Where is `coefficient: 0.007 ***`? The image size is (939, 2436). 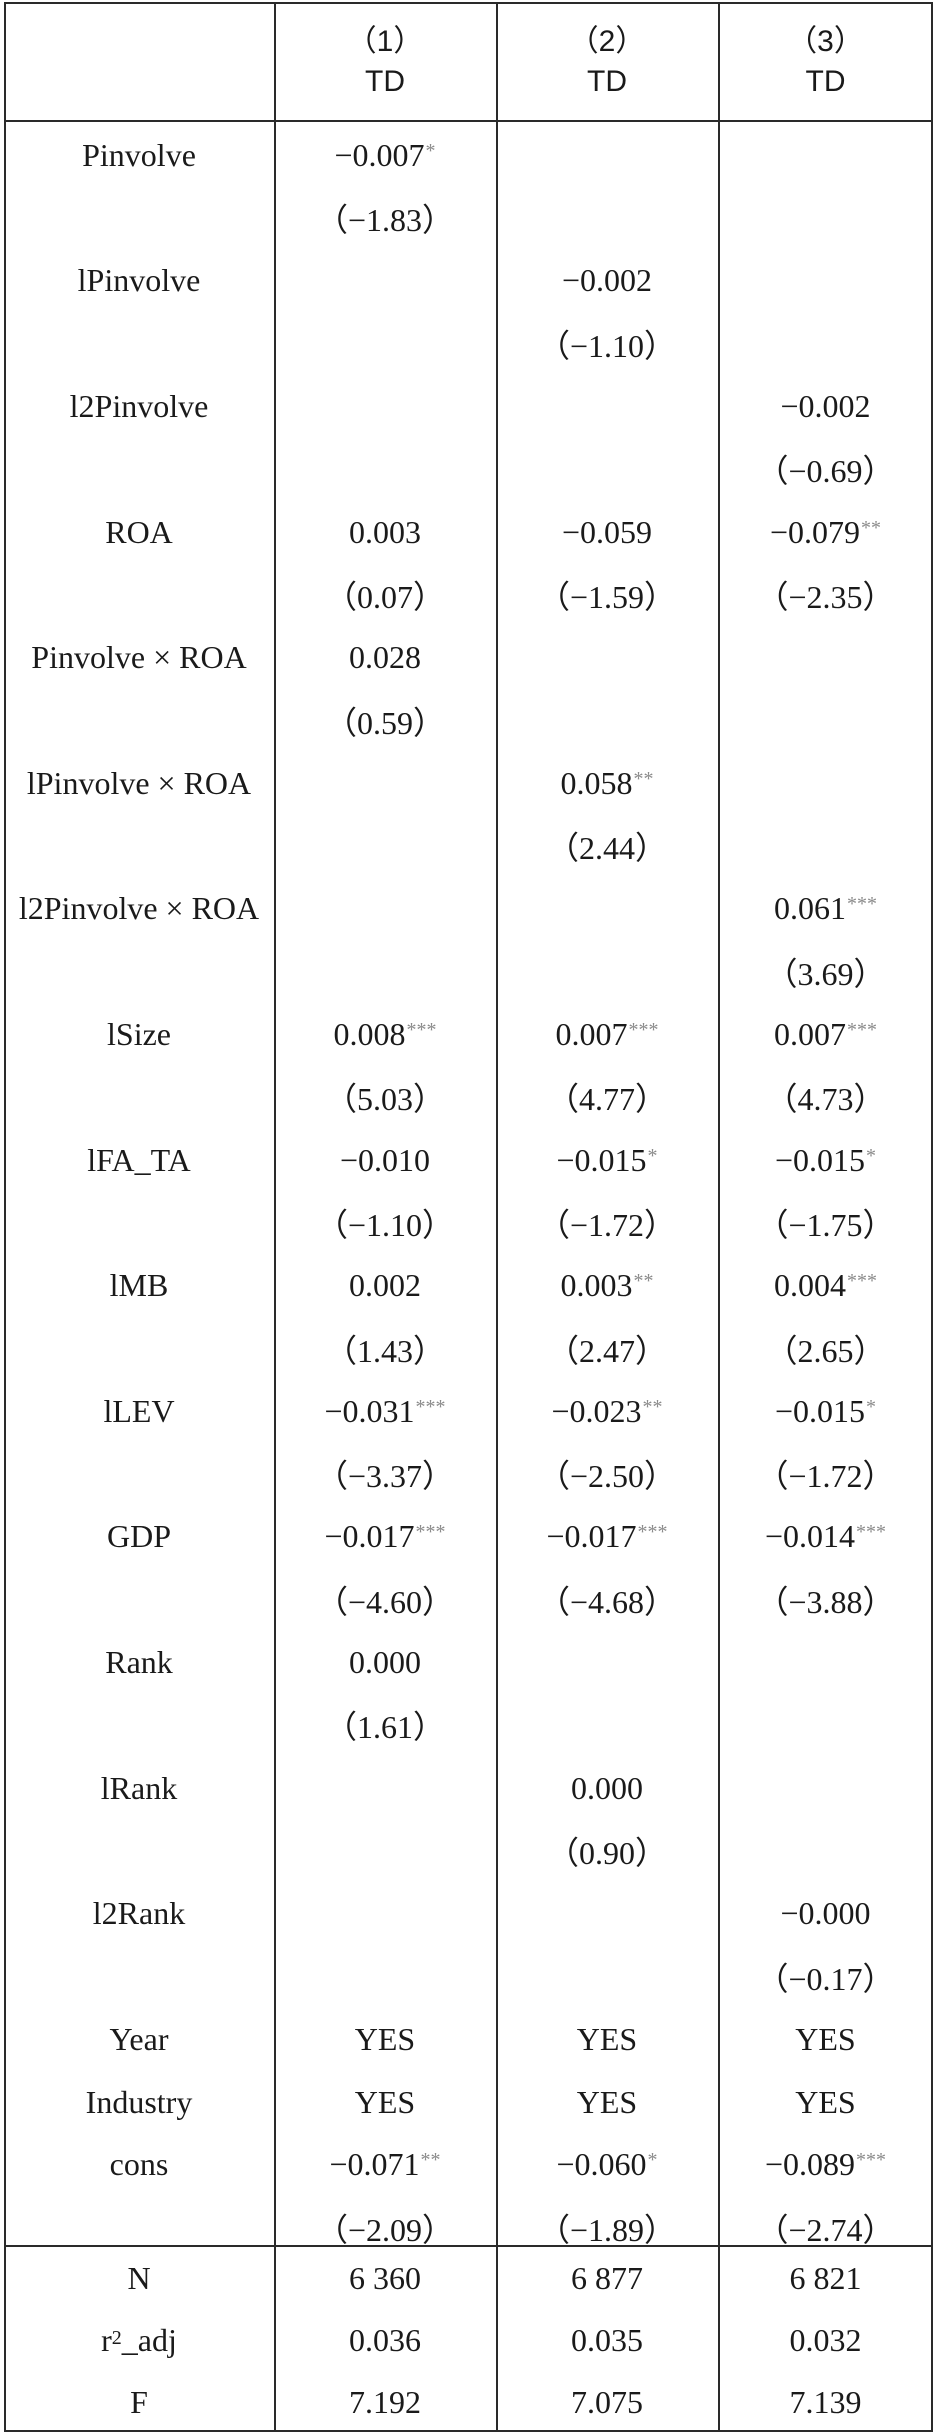 coefficient: 0.007 *** is located at coordinates (825, 1034).